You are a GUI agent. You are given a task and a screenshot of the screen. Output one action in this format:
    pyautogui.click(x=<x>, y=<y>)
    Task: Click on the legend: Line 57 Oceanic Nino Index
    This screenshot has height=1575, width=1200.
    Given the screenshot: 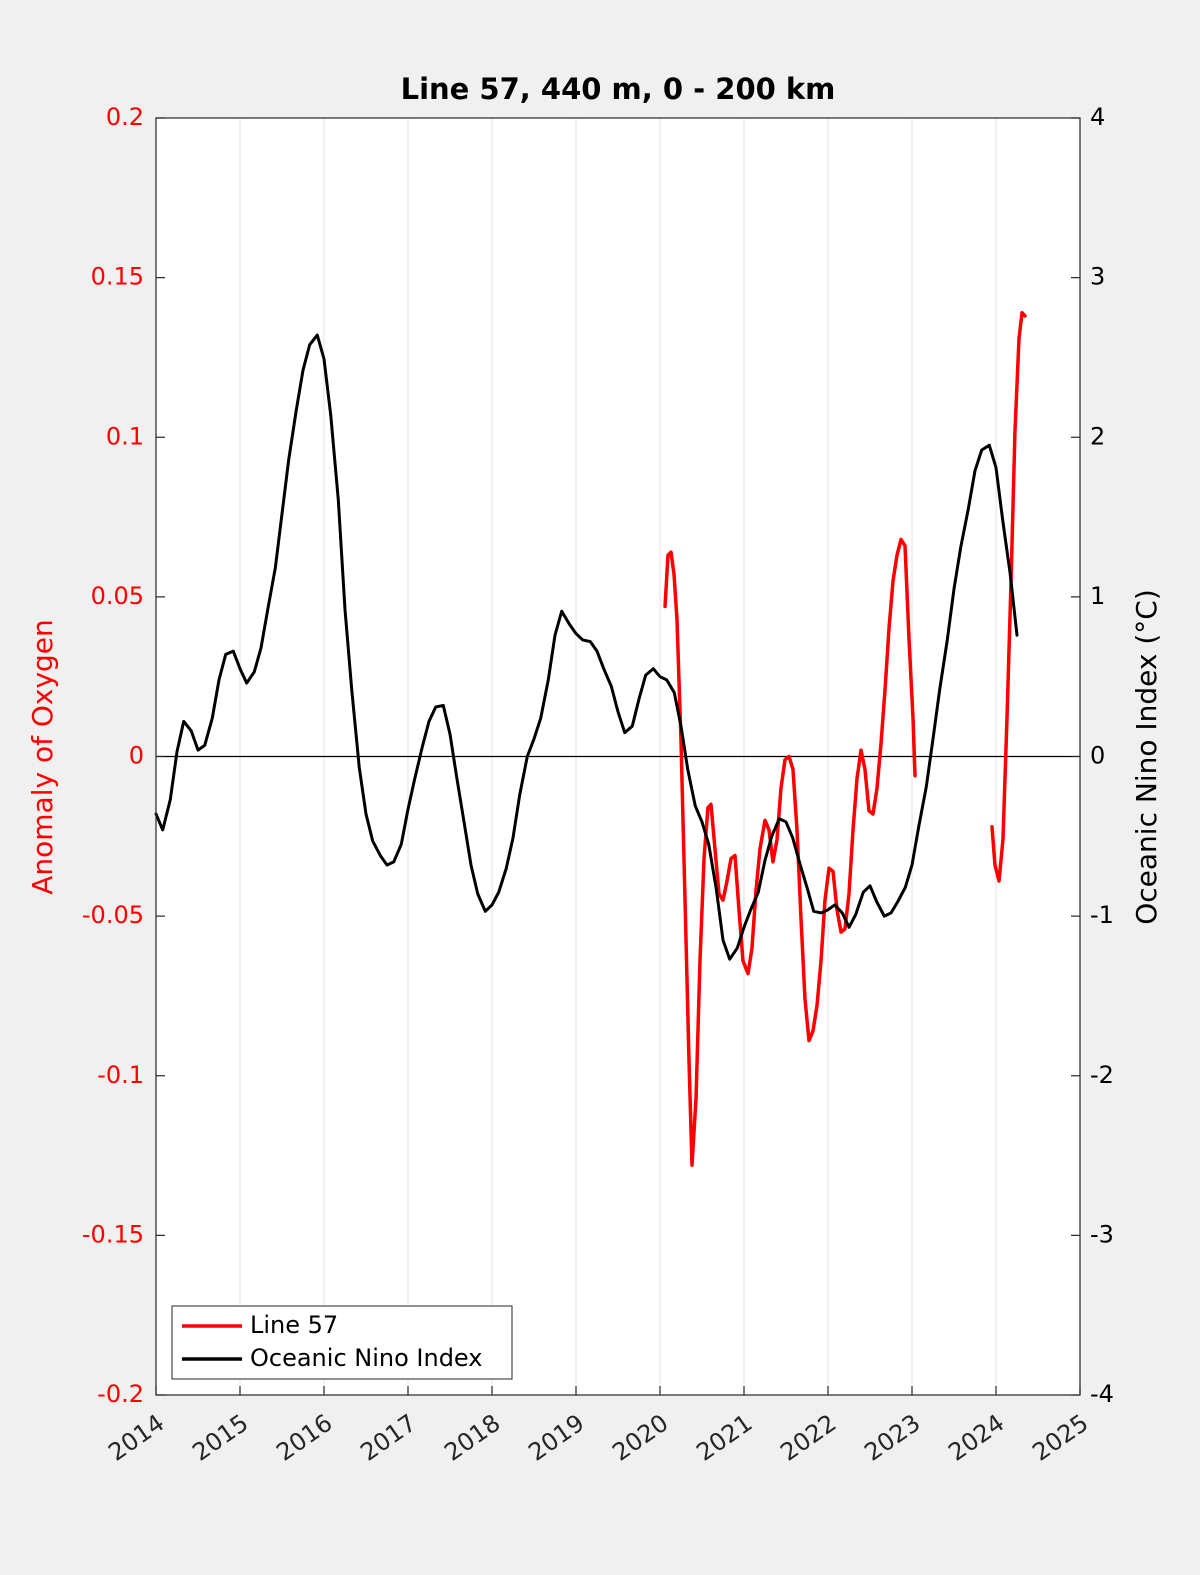 What is the action you would take?
    pyautogui.click(x=342, y=1342)
    